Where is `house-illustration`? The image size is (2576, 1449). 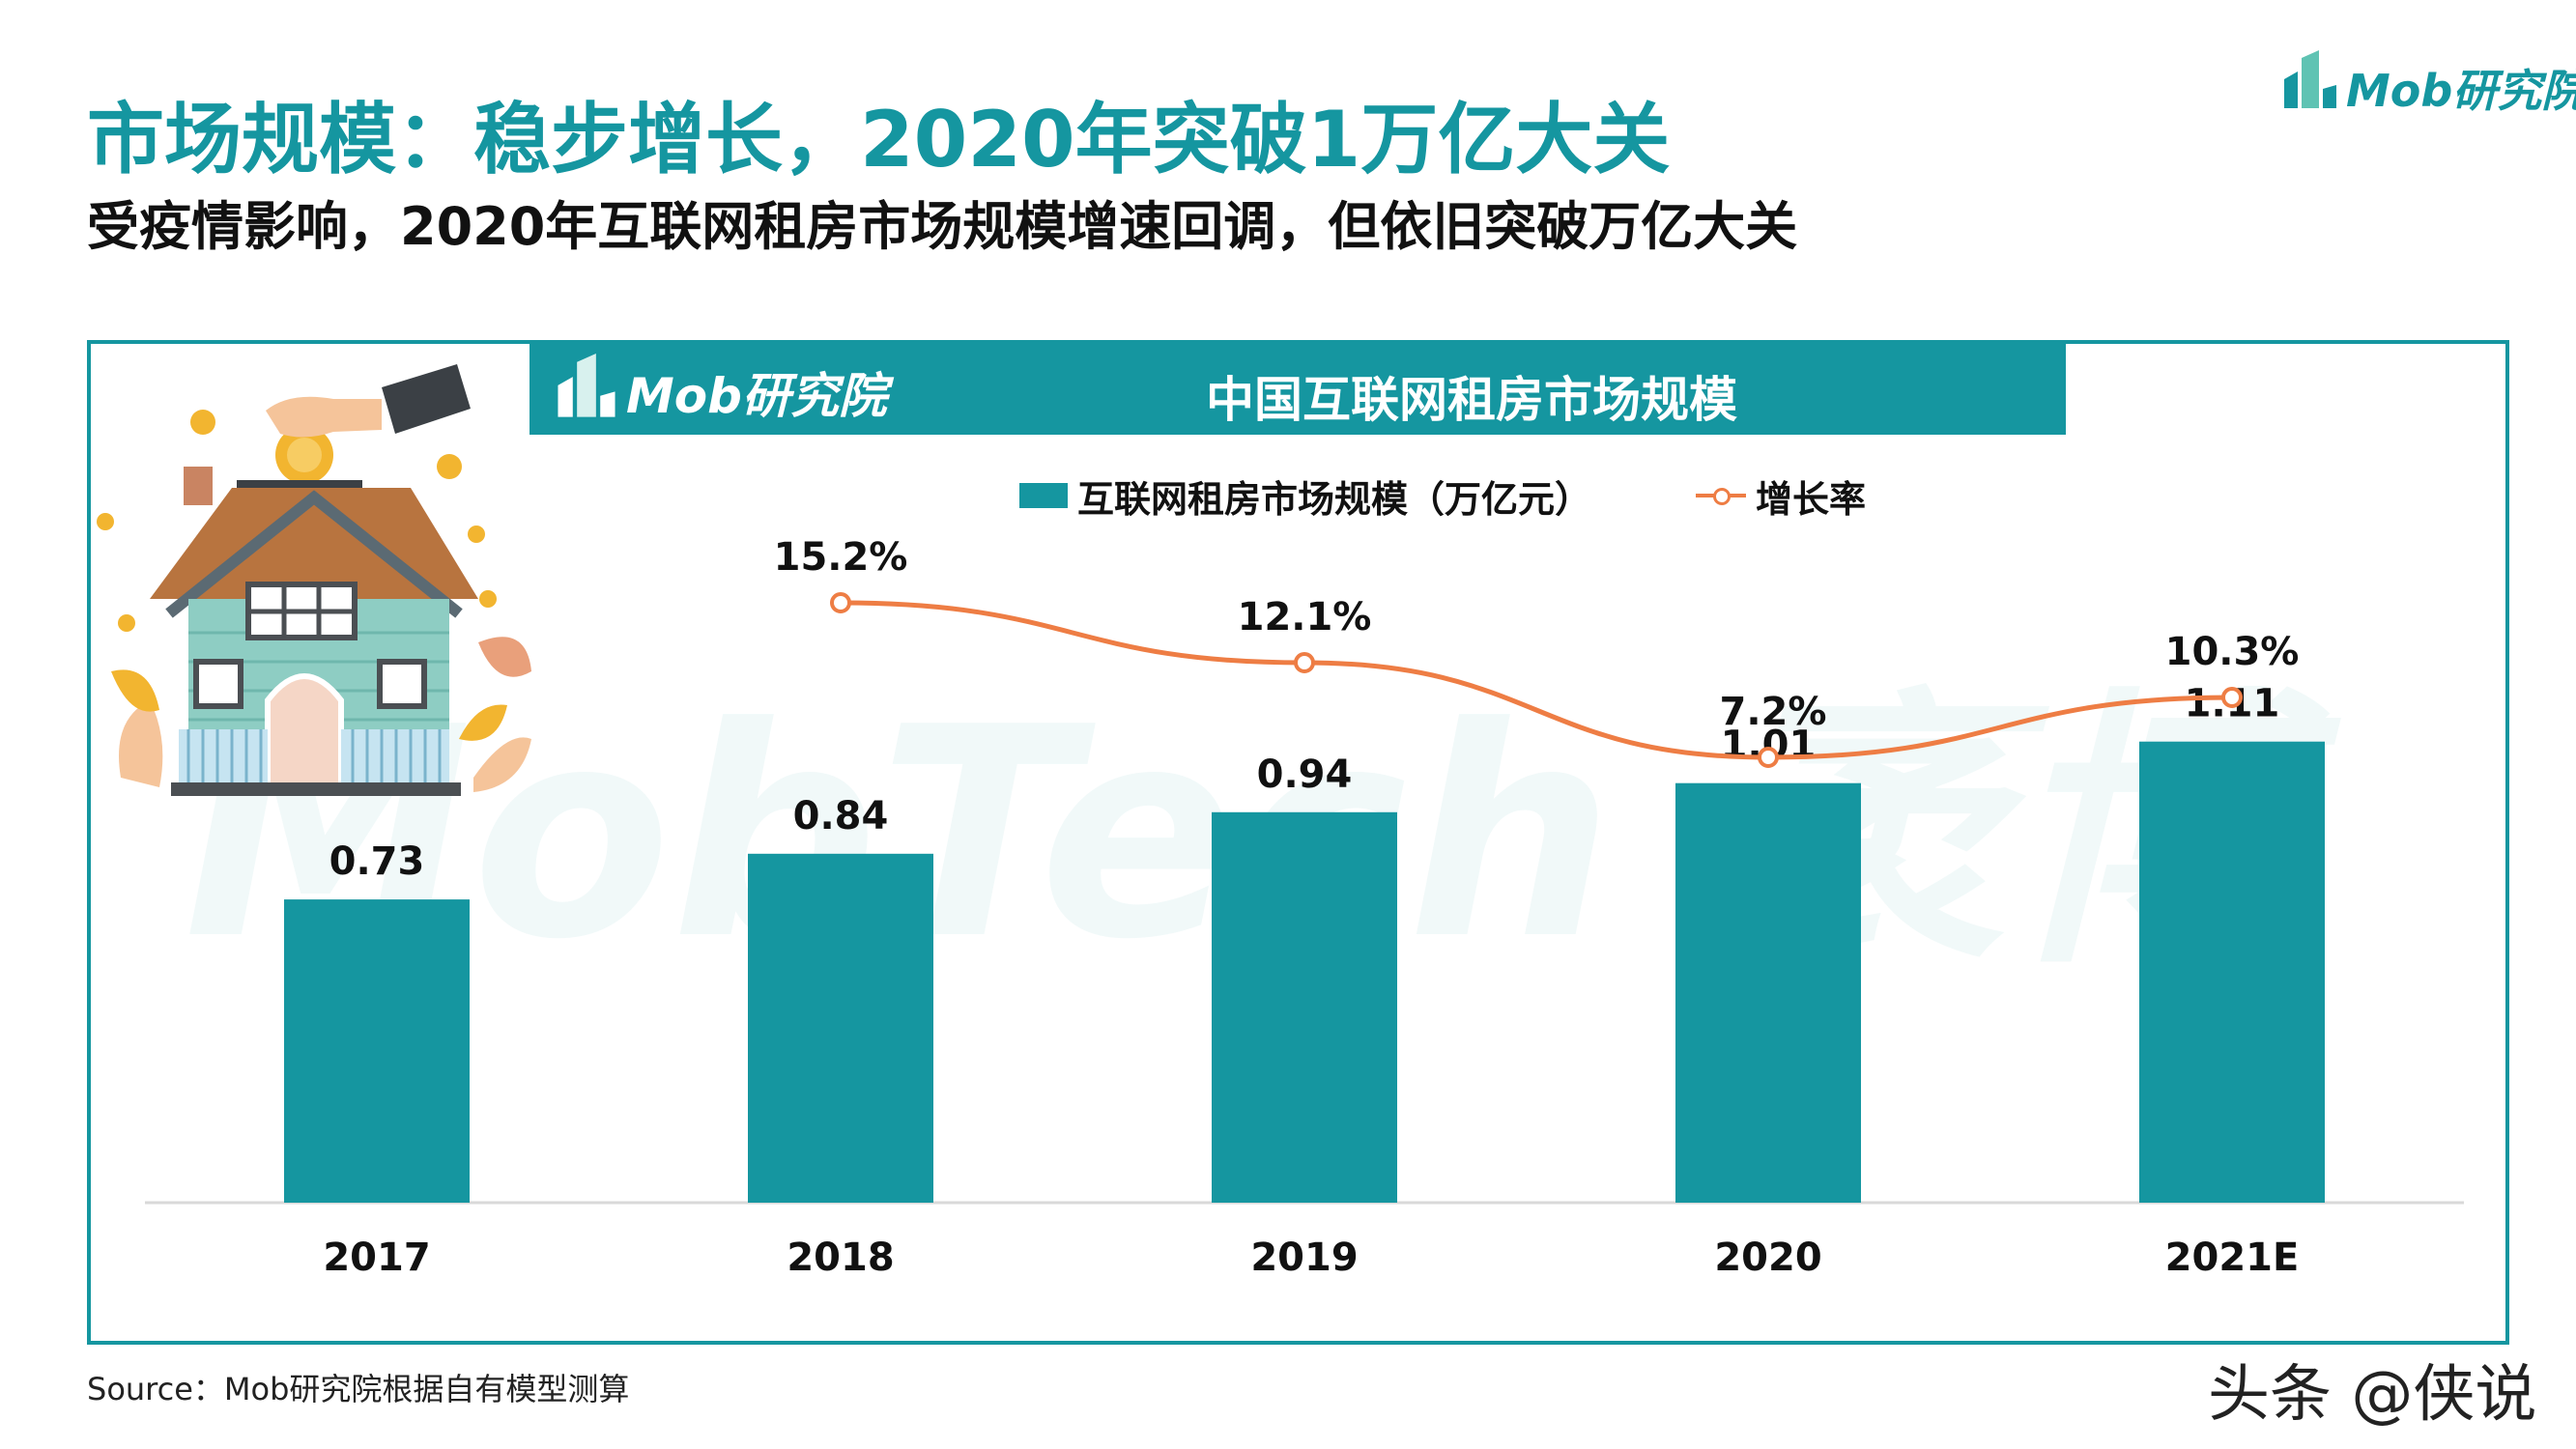
house-illustration is located at coordinates (314, 580).